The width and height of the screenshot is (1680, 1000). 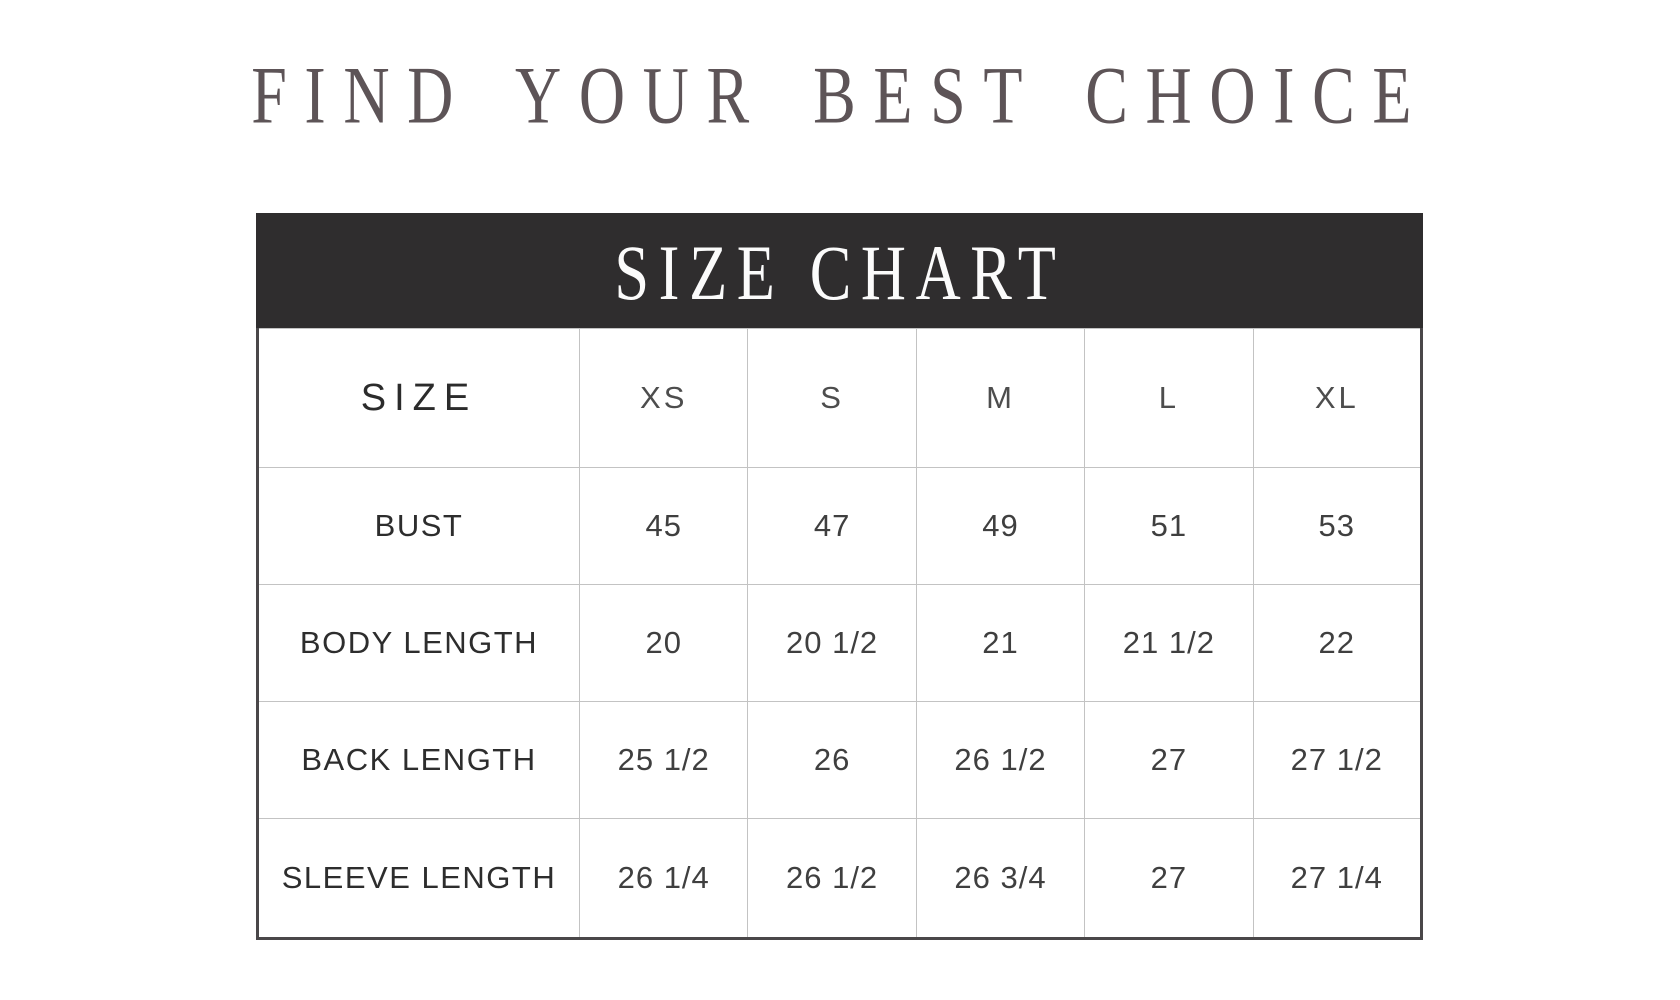 I want to click on size-header-label: SIZE, so click(x=419, y=397).